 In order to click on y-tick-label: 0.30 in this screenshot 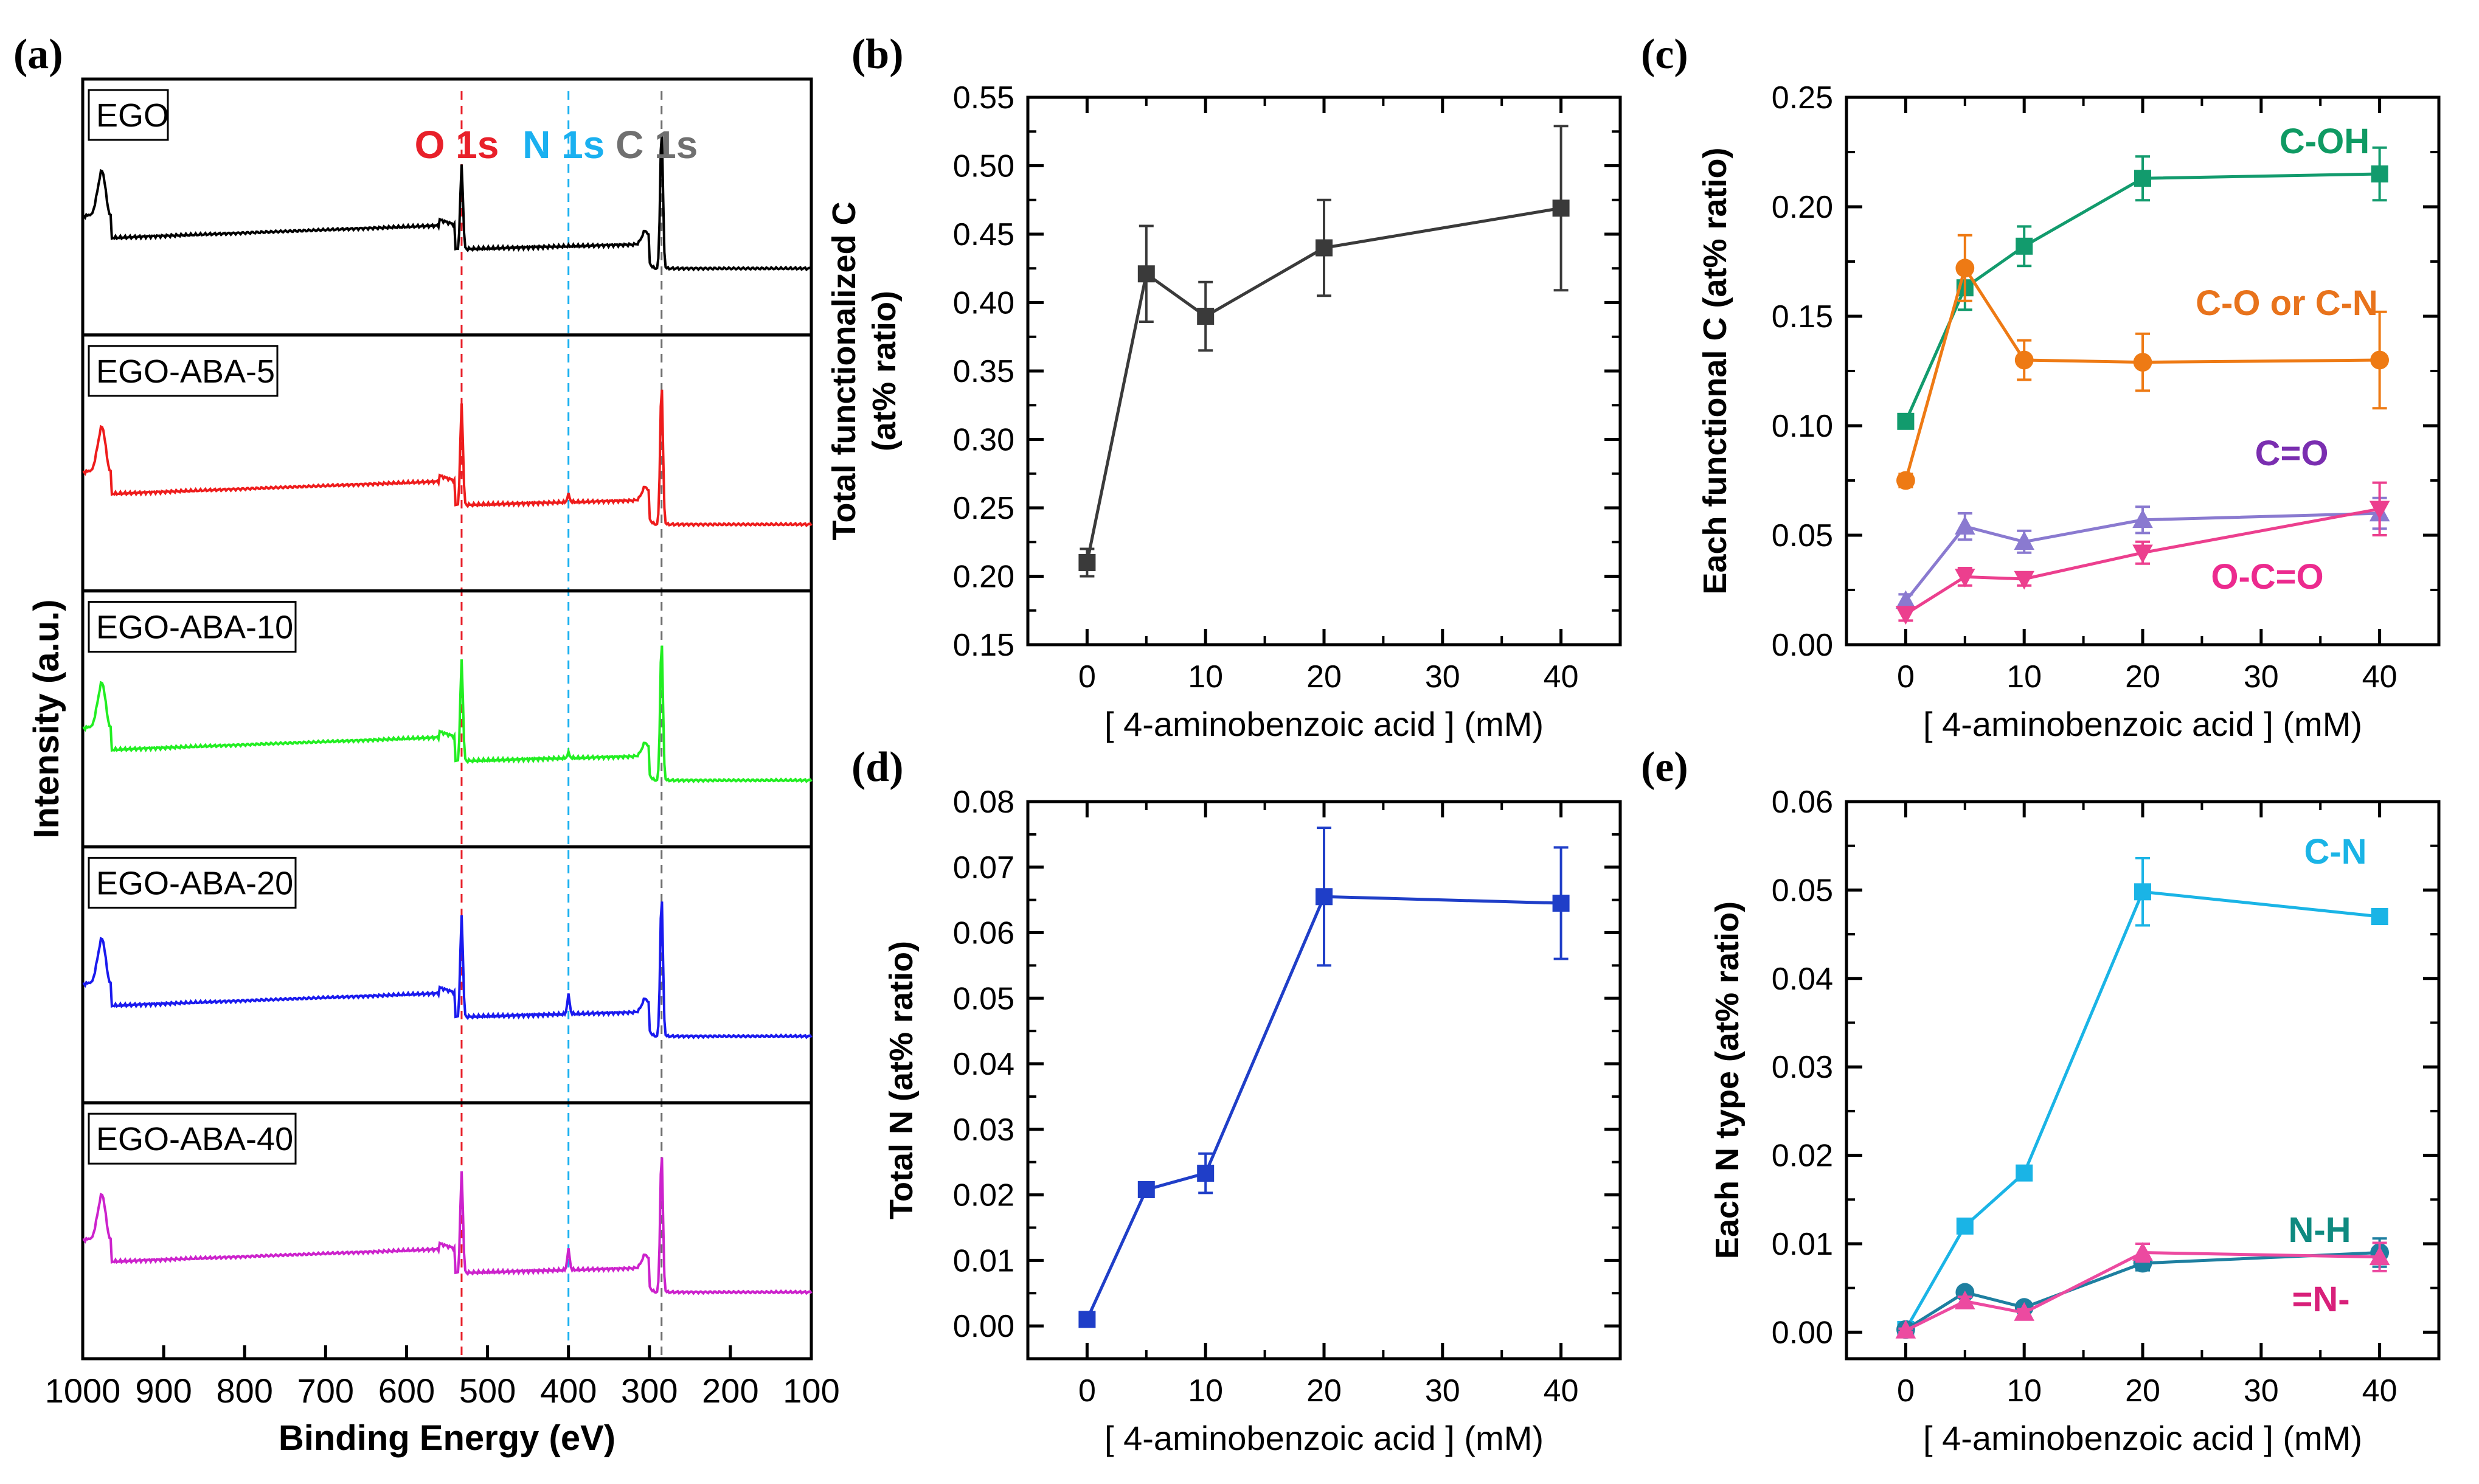, I will do `click(984, 440)`.